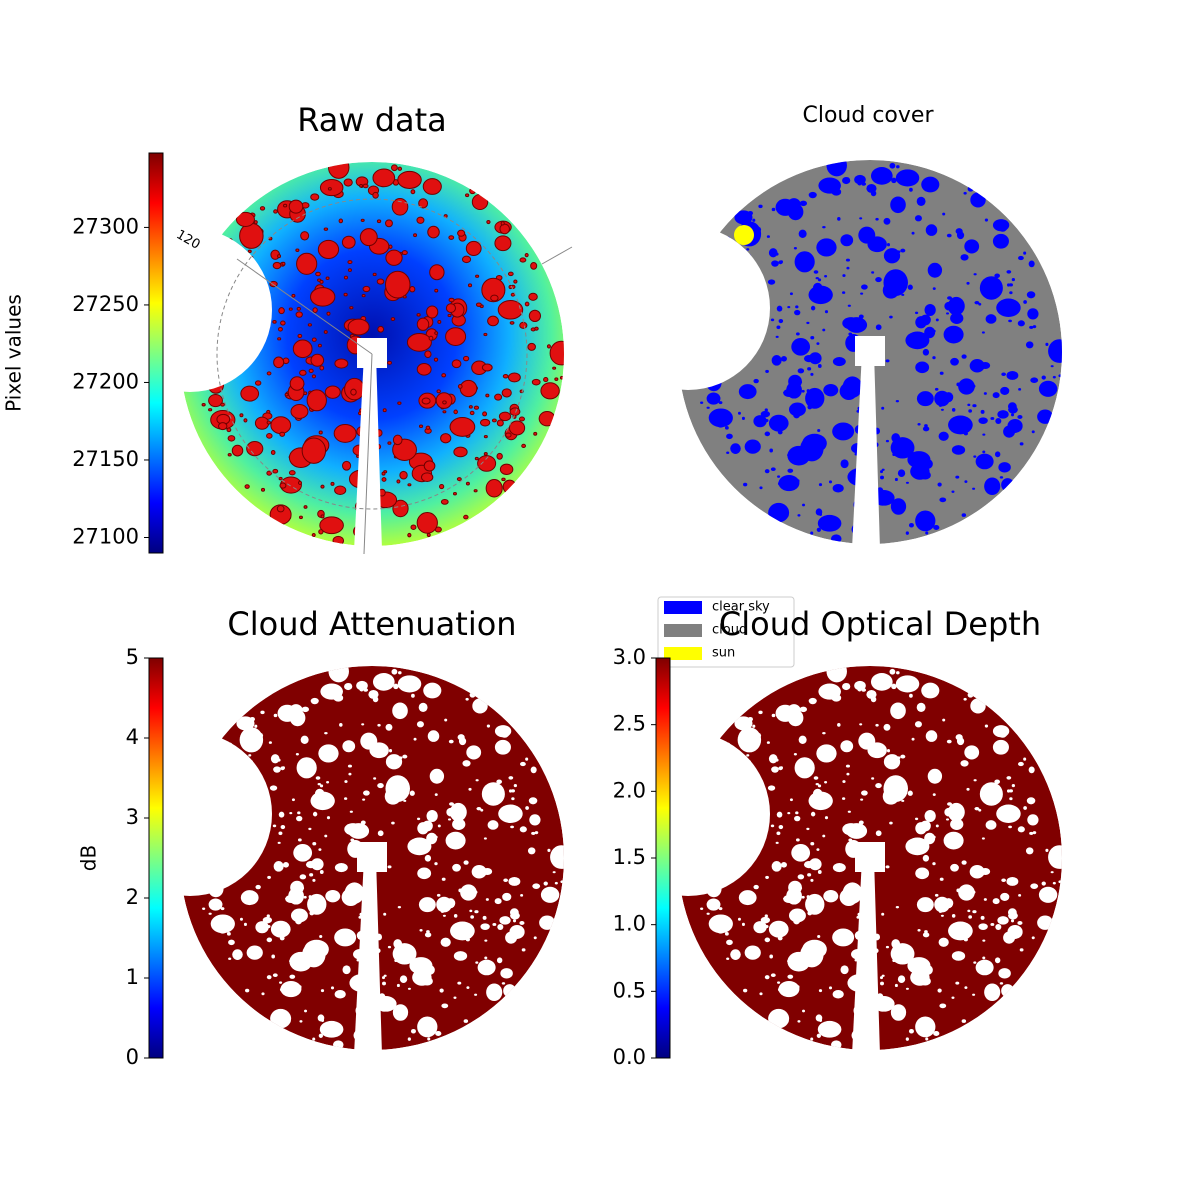  I want to click on colorbar-label: Pixel values, so click(14, 353).